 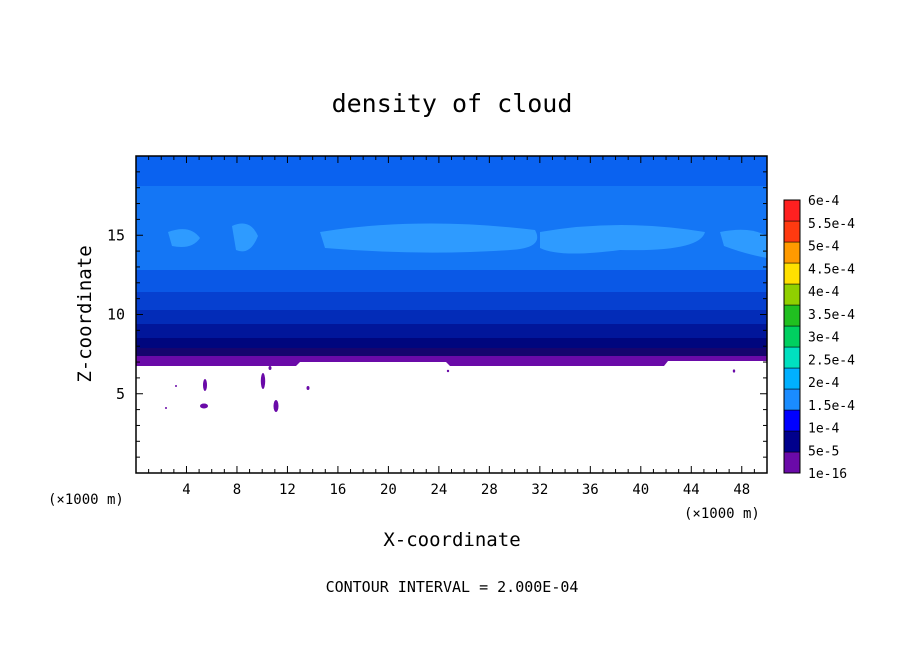 What do you see at coordinates (186, 490) in the screenshot?
I see `x-tick-label: 4` at bounding box center [186, 490].